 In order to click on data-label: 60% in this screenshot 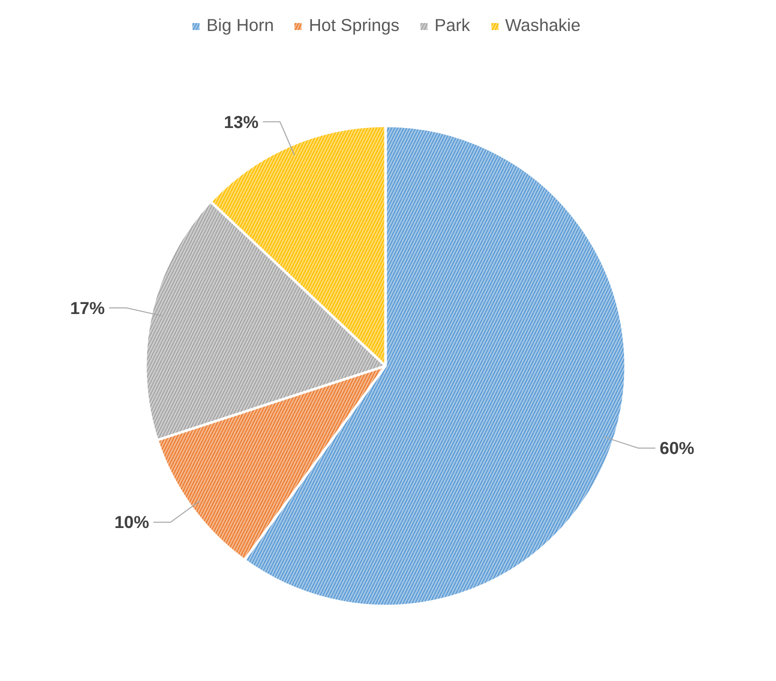, I will do `click(677, 448)`.